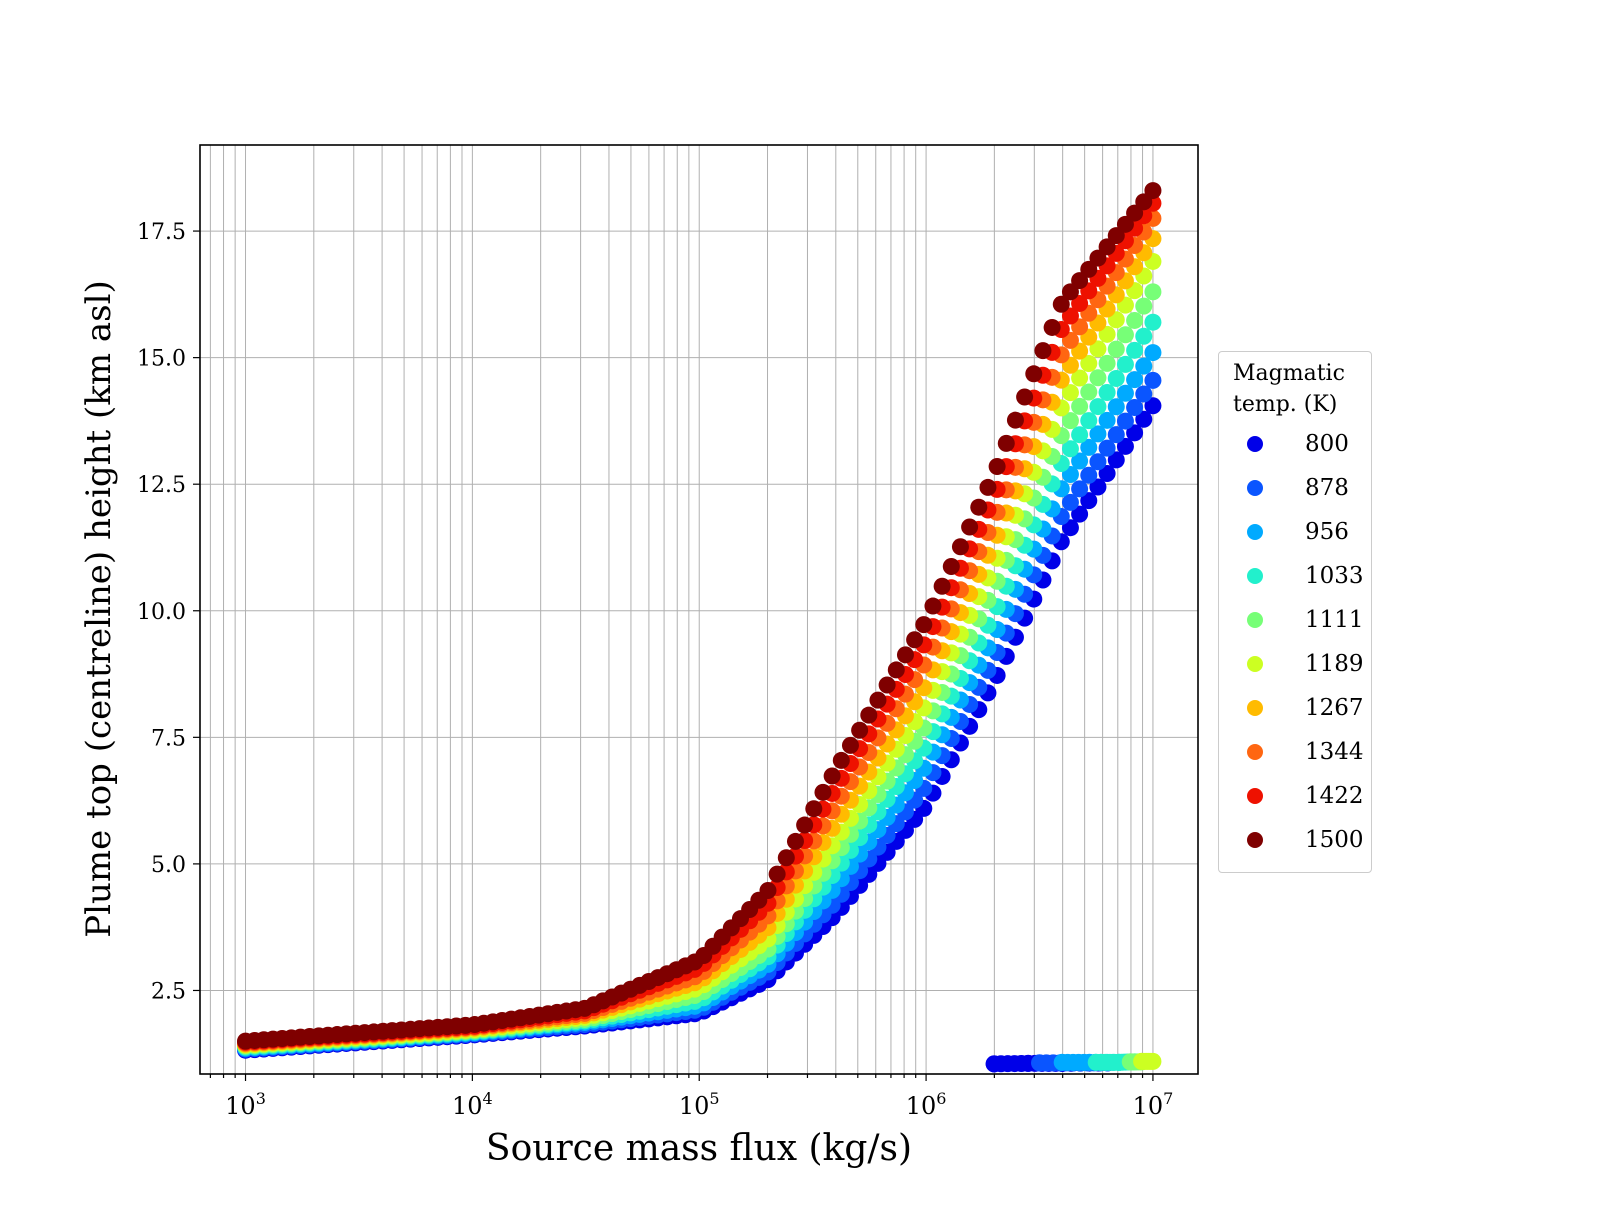 The image size is (1600, 1205). Describe the element at coordinates (1334, 664) in the screenshot. I see `legend-label: 1189` at that location.